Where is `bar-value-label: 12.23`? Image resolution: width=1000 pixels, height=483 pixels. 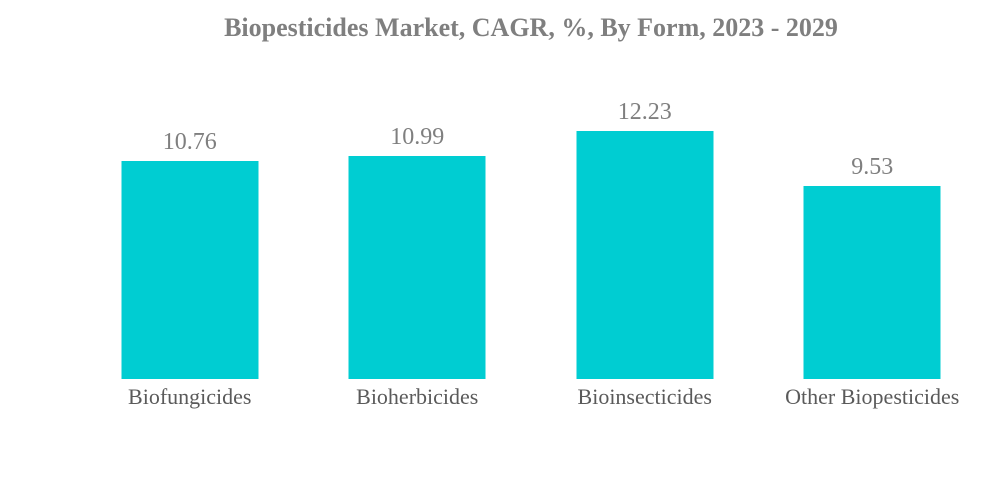 bar-value-label: 12.23 is located at coordinates (644, 112).